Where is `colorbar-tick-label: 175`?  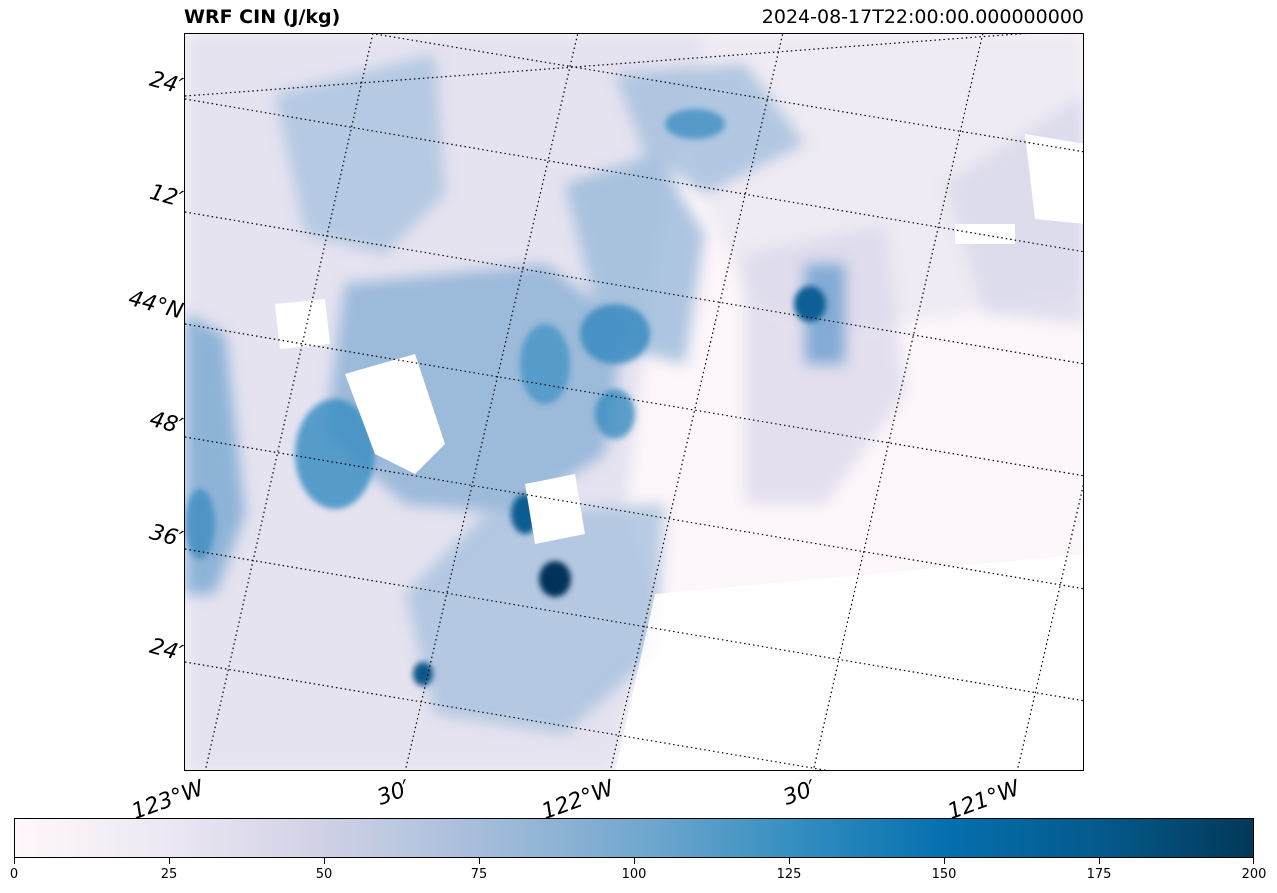
colorbar-tick-label: 175 is located at coordinates (1099, 874).